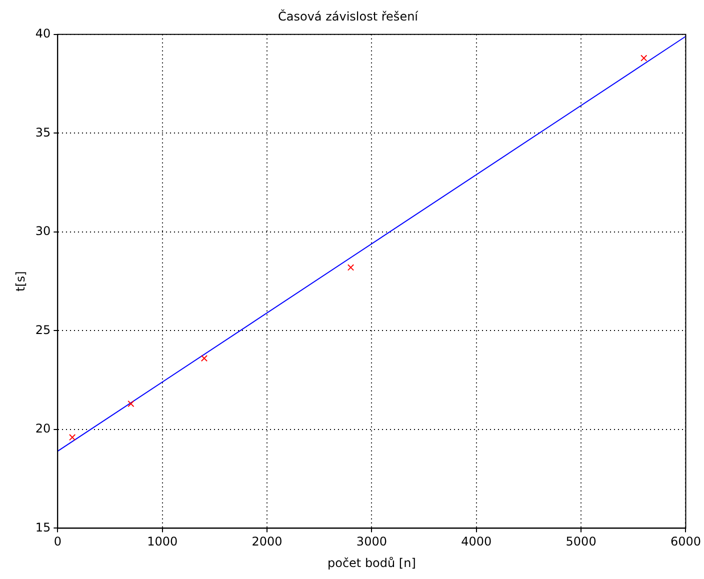 The image size is (704, 579). Describe the element at coordinates (686, 541) in the screenshot. I see `x-tick-label: 6000` at that location.